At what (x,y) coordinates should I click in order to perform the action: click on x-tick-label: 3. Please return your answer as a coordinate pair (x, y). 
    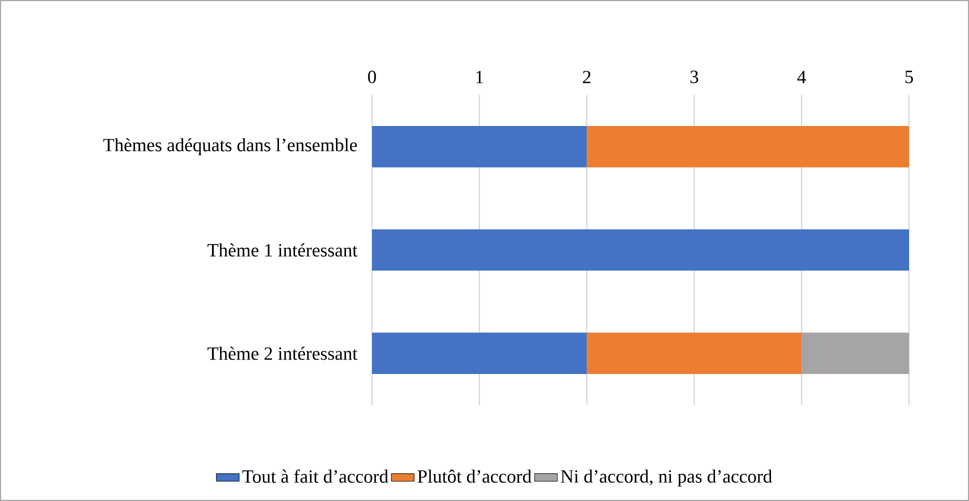
    Looking at the image, I should click on (694, 77).